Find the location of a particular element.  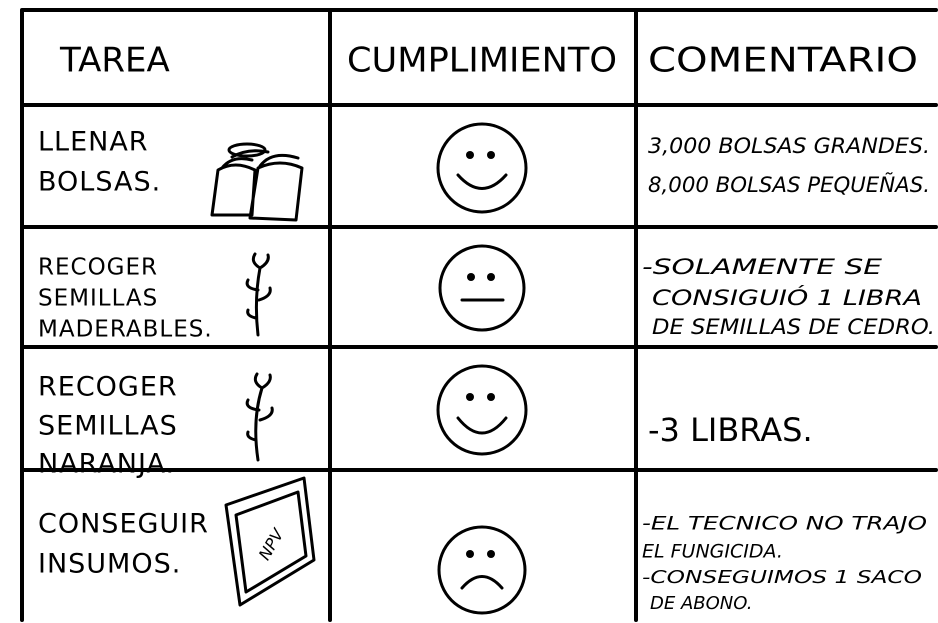

header: TAREA is located at coordinates (114, 61).